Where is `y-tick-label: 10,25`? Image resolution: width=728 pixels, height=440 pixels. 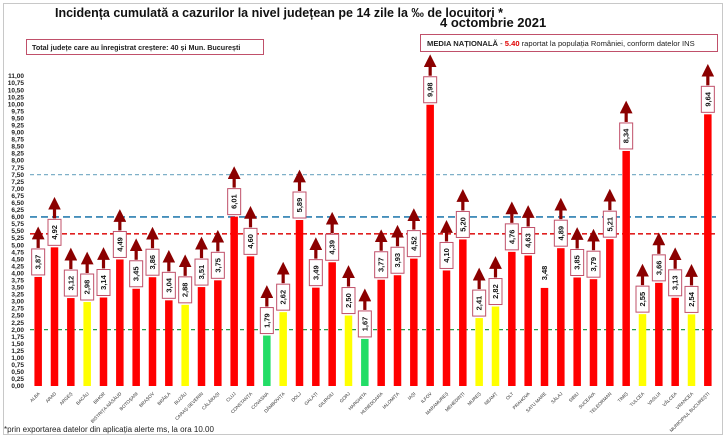
y-tick-label: 10,25 is located at coordinates (16, 97).